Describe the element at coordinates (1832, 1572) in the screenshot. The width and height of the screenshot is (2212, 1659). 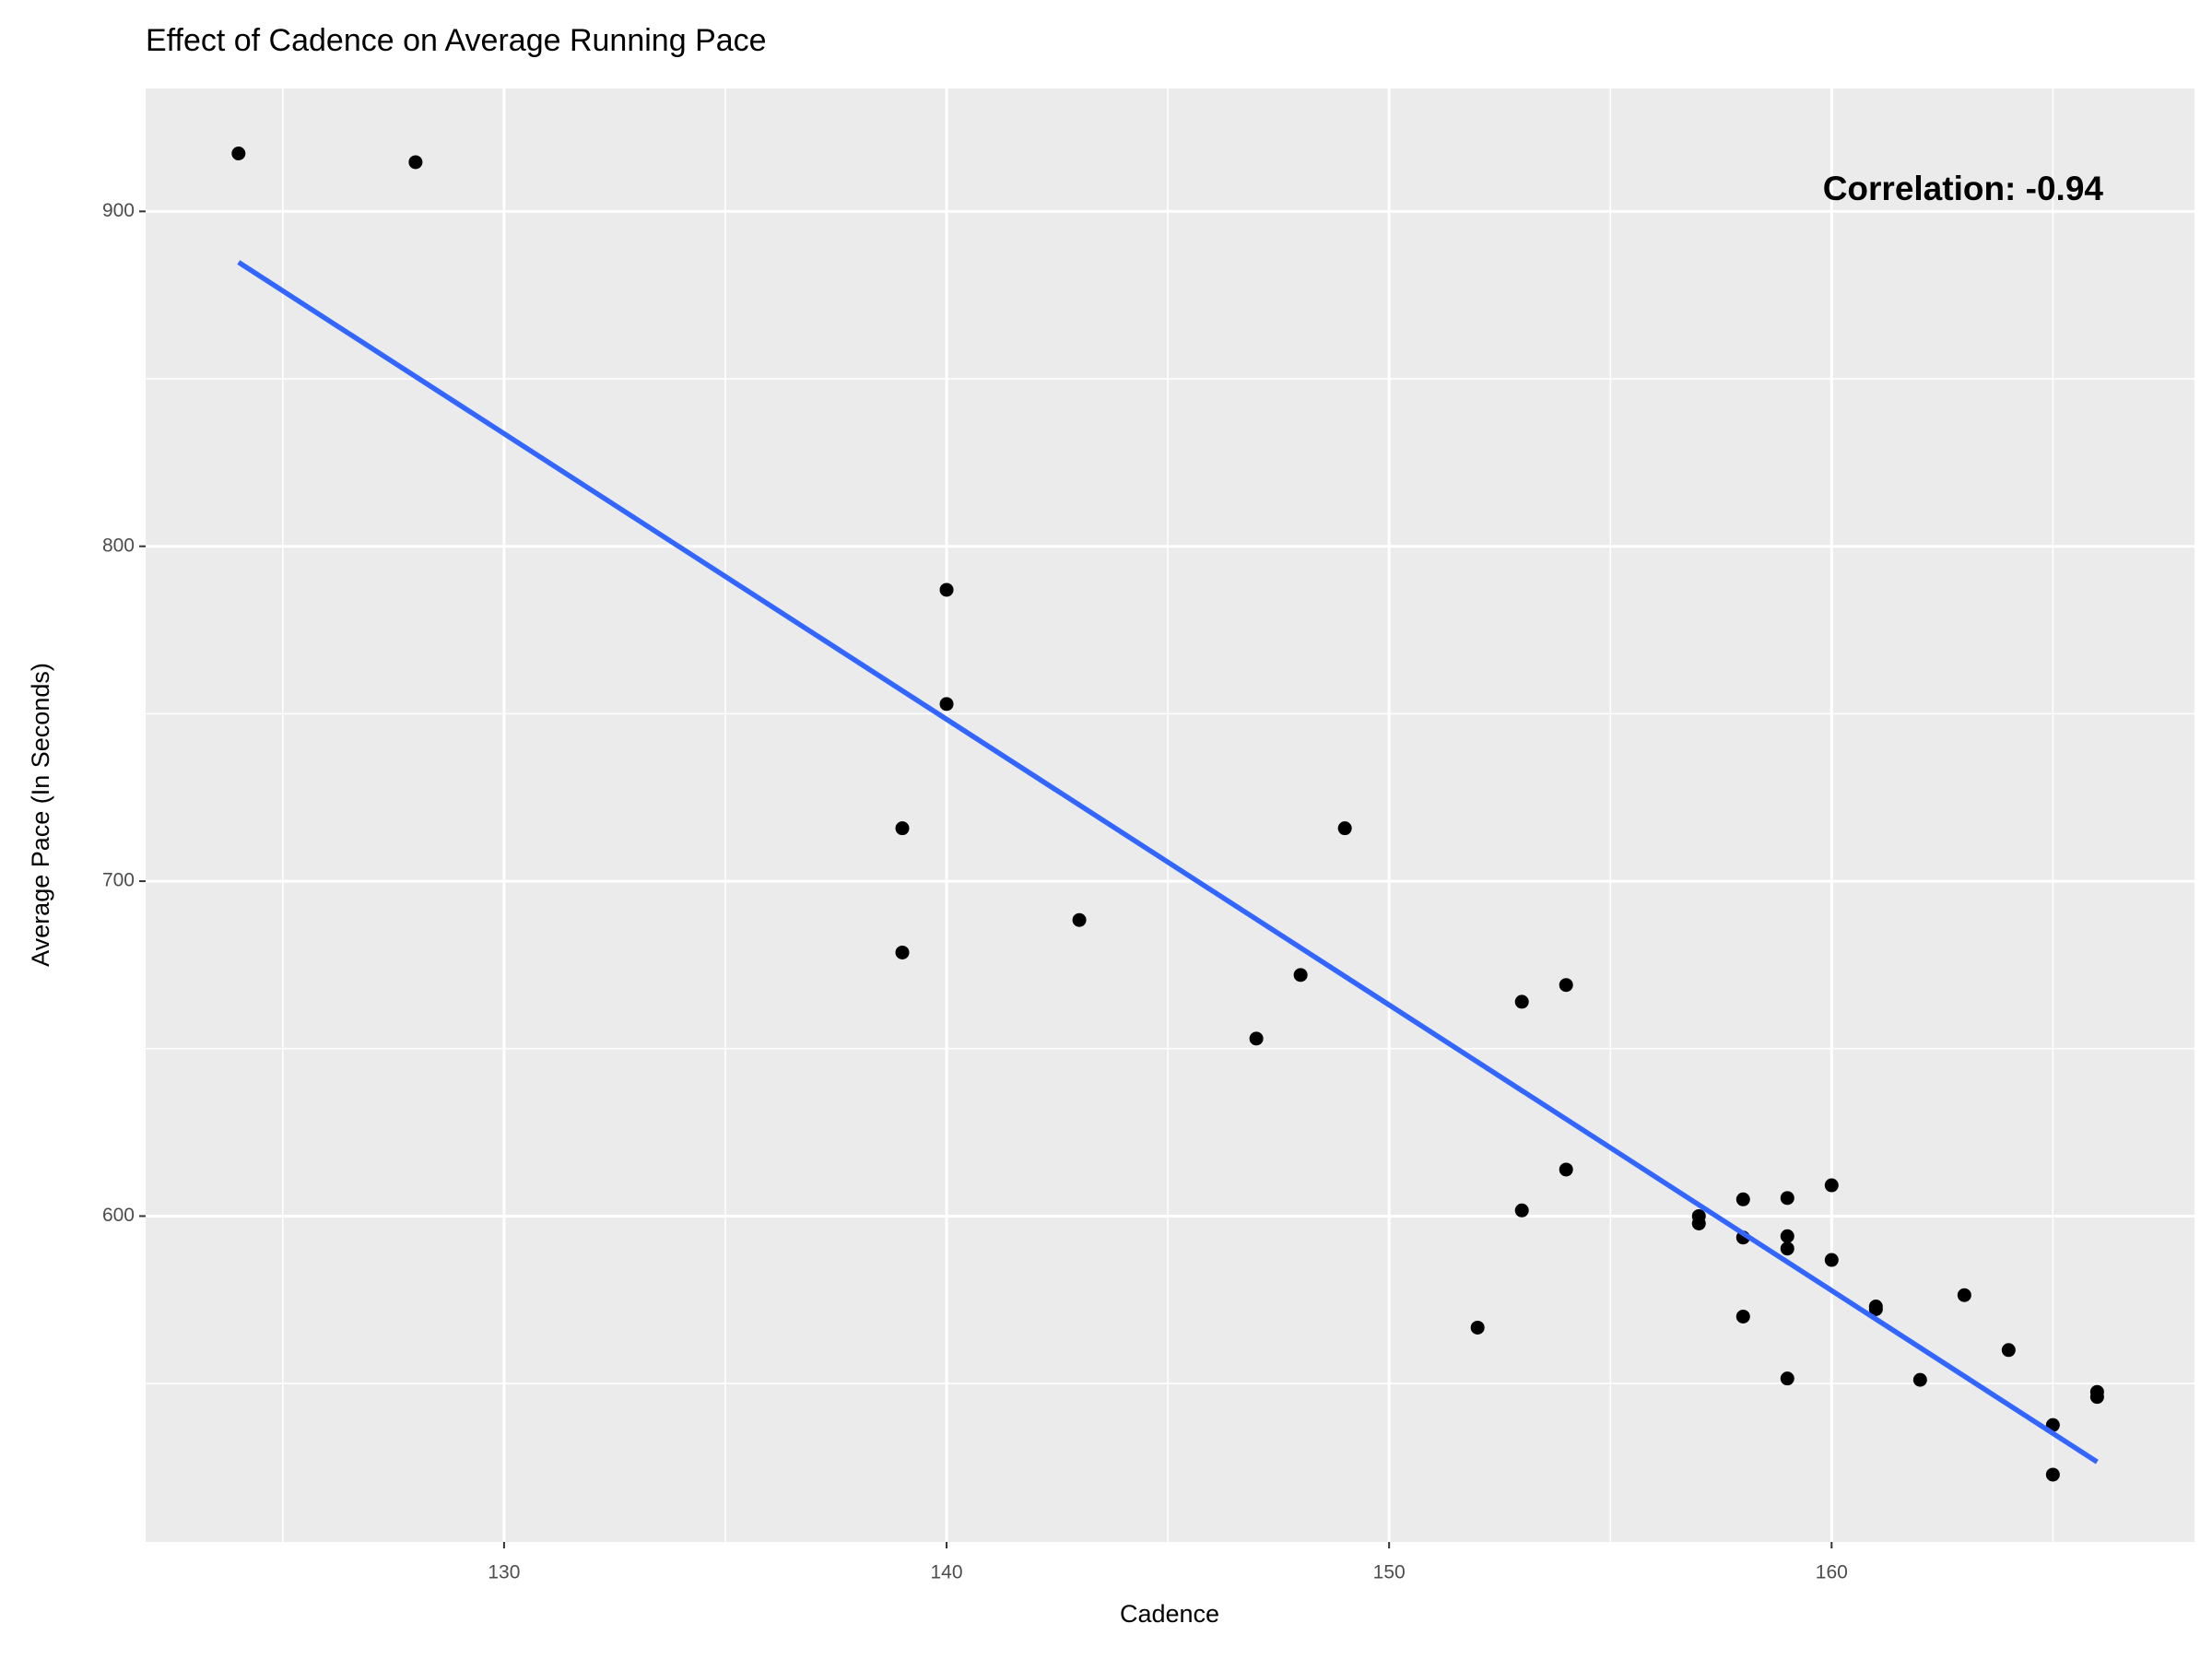
I see `x-tick-label: 160` at that location.